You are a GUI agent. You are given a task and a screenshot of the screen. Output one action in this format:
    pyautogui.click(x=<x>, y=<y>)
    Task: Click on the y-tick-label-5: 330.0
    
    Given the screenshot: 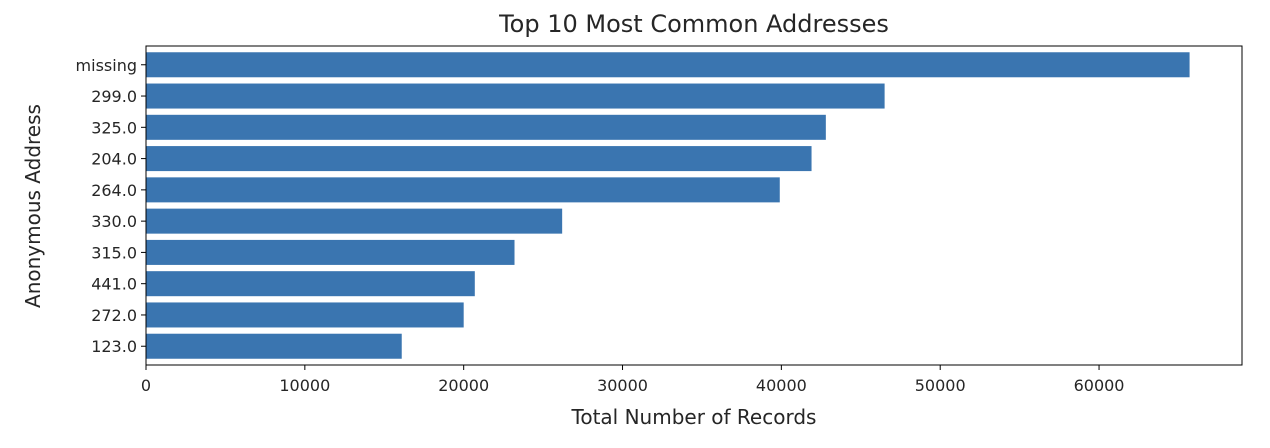 What is the action you would take?
    pyautogui.click(x=114, y=221)
    